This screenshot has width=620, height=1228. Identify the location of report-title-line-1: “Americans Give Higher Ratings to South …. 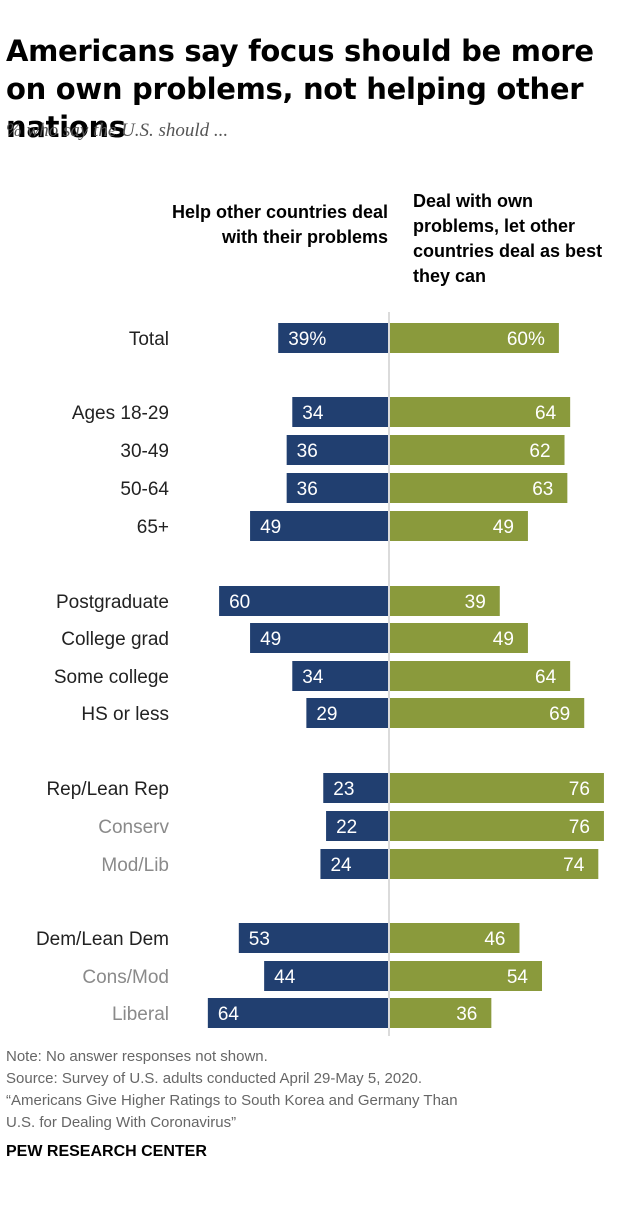
(232, 1100).